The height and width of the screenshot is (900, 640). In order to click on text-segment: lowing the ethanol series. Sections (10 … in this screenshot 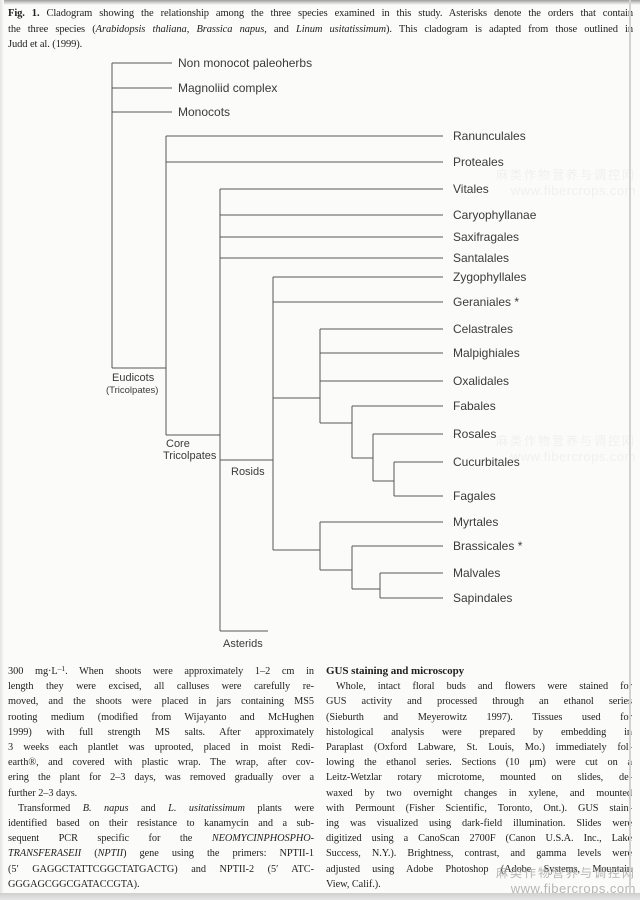, I will do `click(479, 763)`.